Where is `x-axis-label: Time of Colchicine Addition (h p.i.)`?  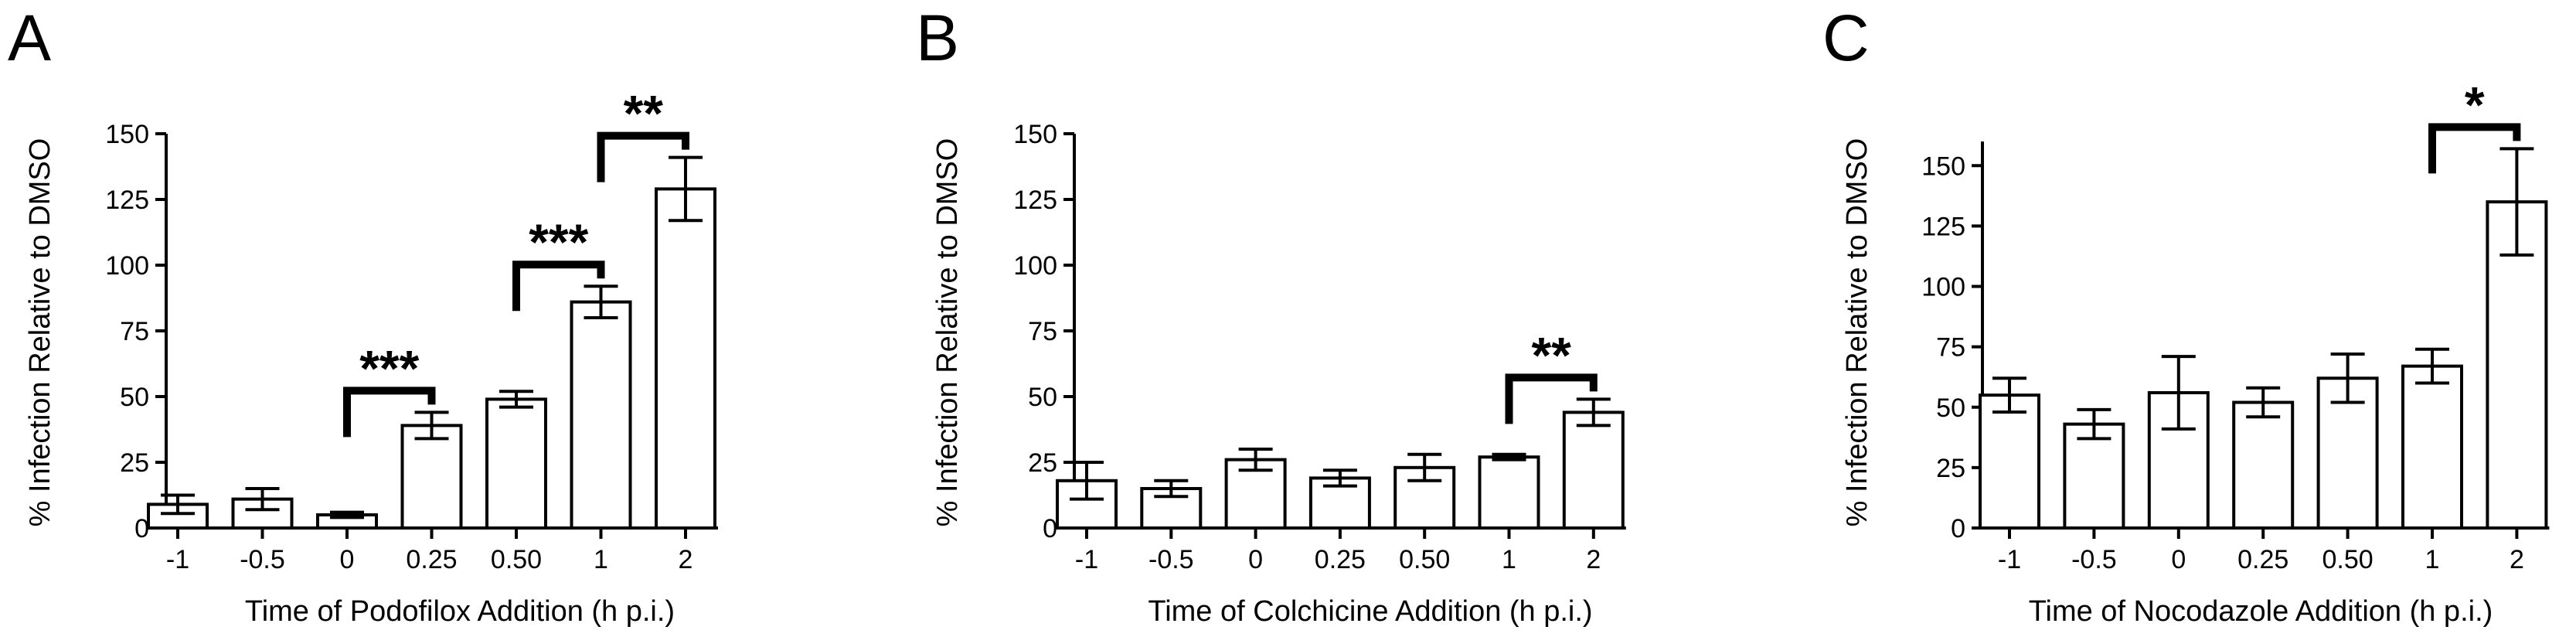
x-axis-label: Time of Colchicine Addition (h p.i.) is located at coordinates (1370, 611).